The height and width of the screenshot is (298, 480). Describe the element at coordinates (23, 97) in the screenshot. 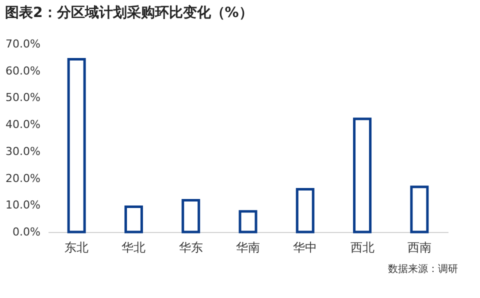

I see `y-tick-label: 50.0%` at that location.